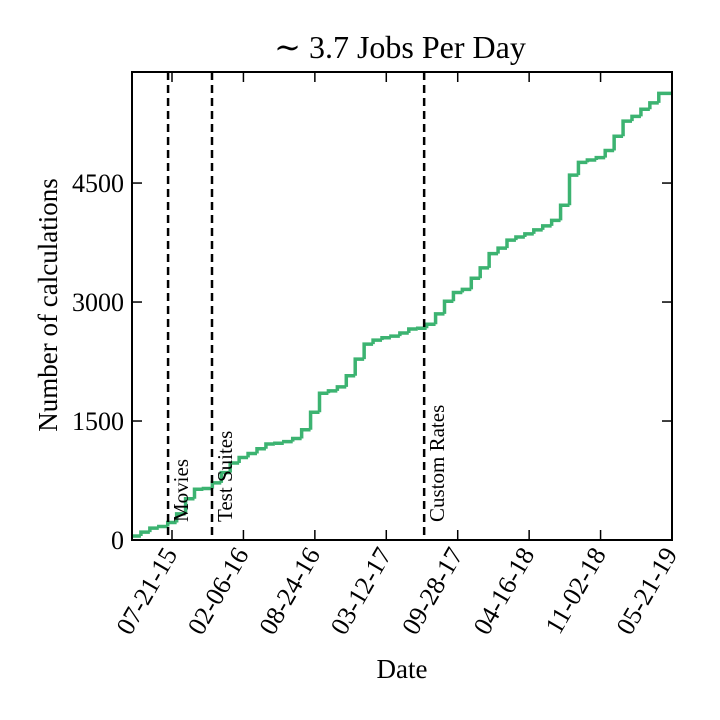 This screenshot has height=720, width=720. Describe the element at coordinates (117, 540) in the screenshot. I see `y-tick-label: 0` at that location.